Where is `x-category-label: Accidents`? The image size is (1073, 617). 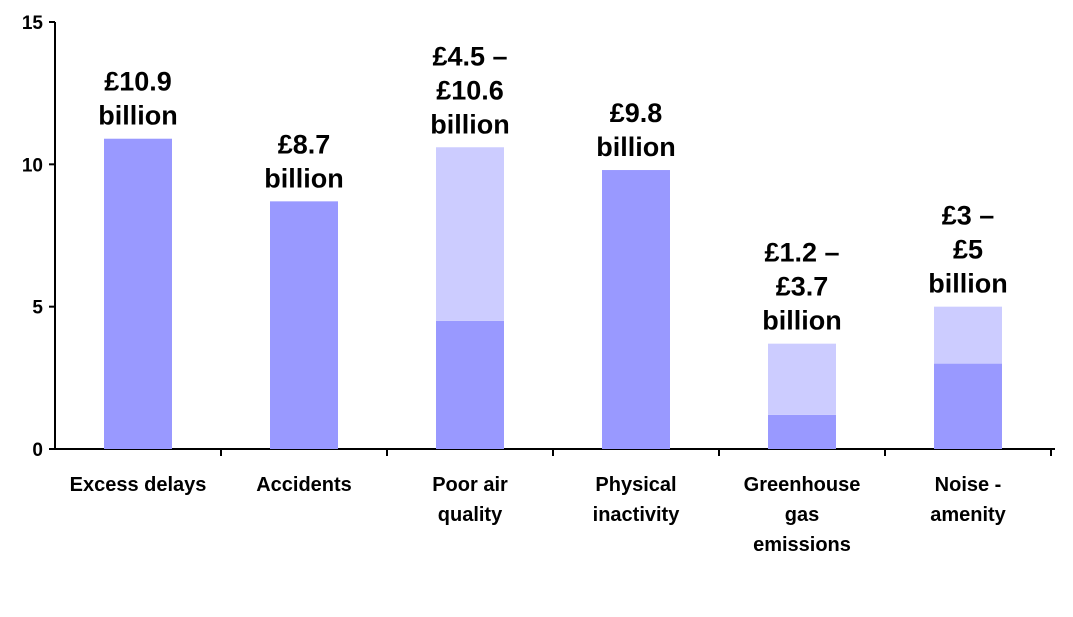
x-category-label: Accidents is located at coordinates (304, 485).